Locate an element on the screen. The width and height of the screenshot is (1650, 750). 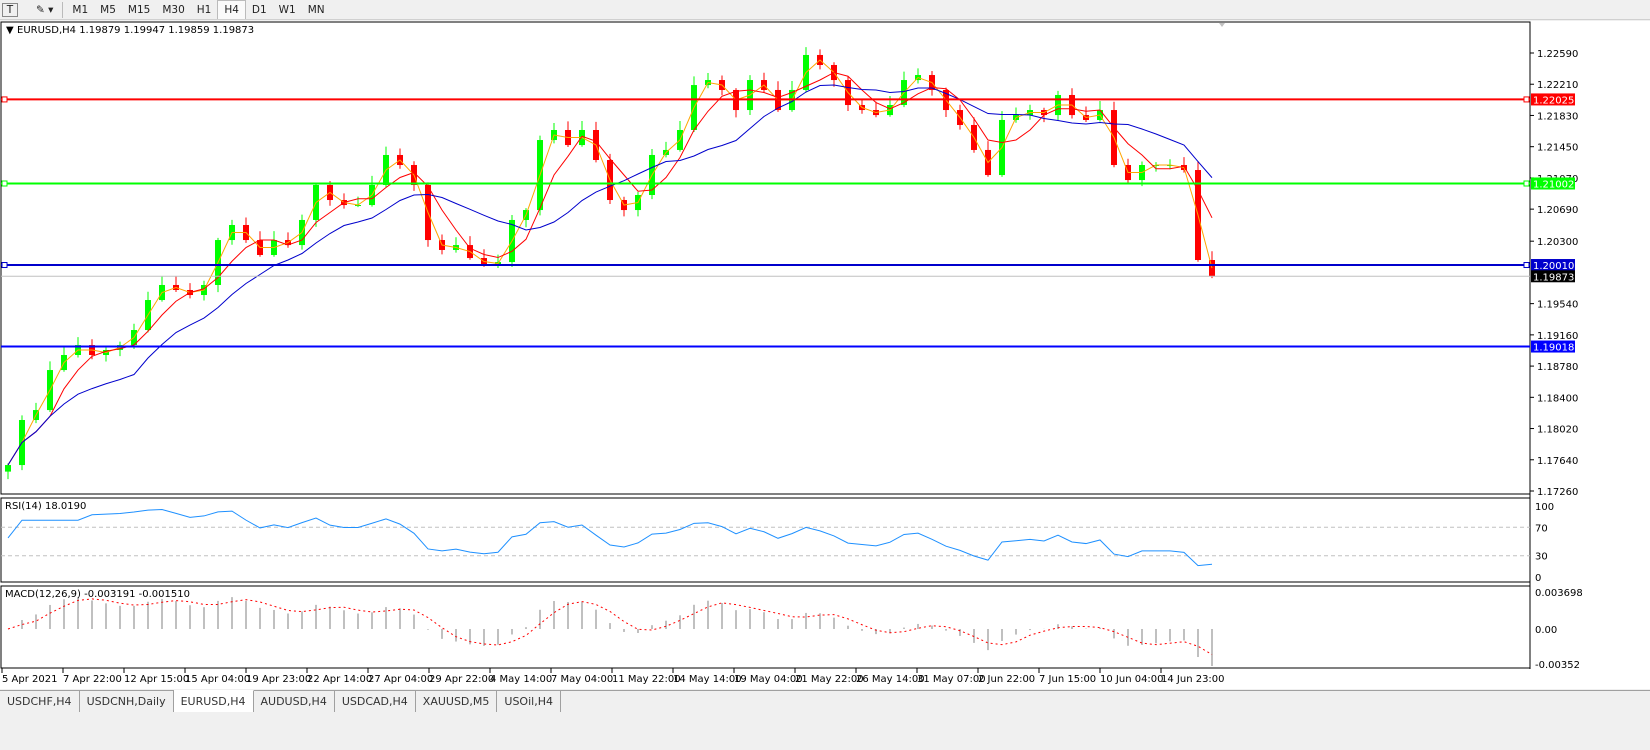
tab-audusd-h4: AUDUSD,H4 is located at coordinates (294, 701).